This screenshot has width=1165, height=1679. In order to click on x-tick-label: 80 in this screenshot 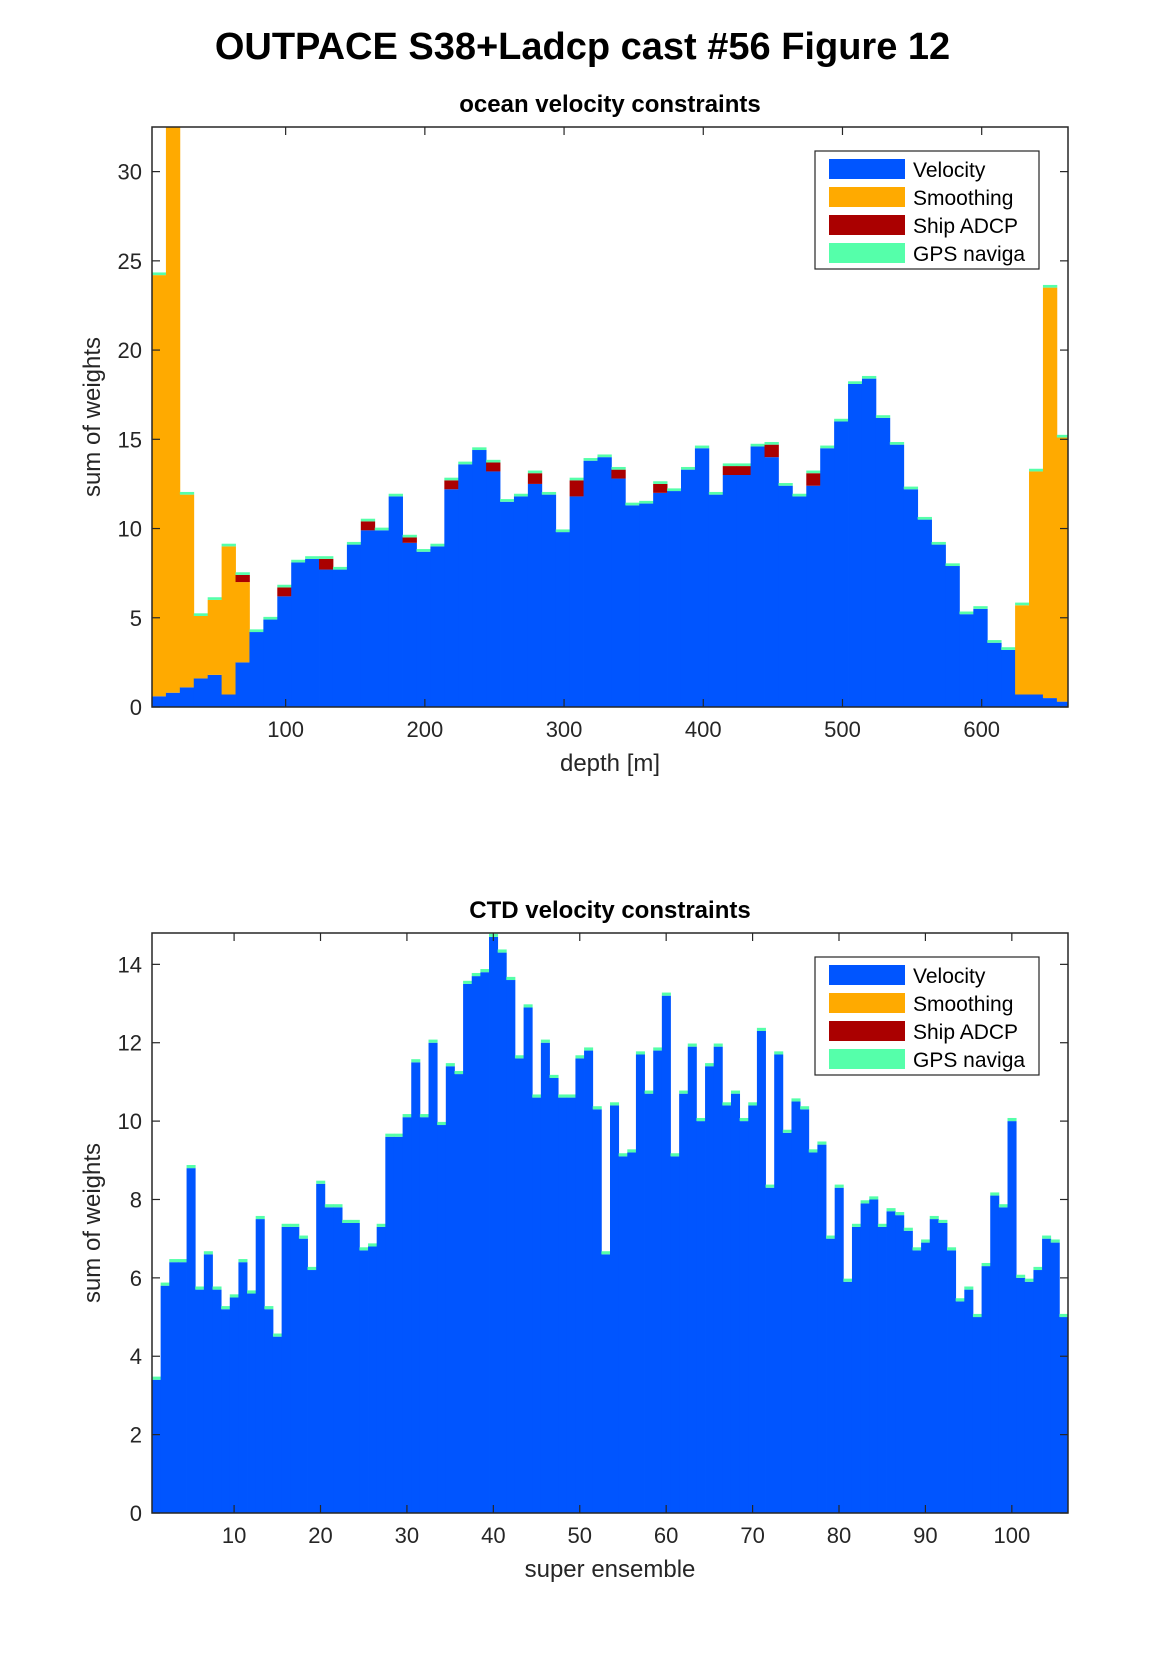, I will do `click(839, 1535)`.